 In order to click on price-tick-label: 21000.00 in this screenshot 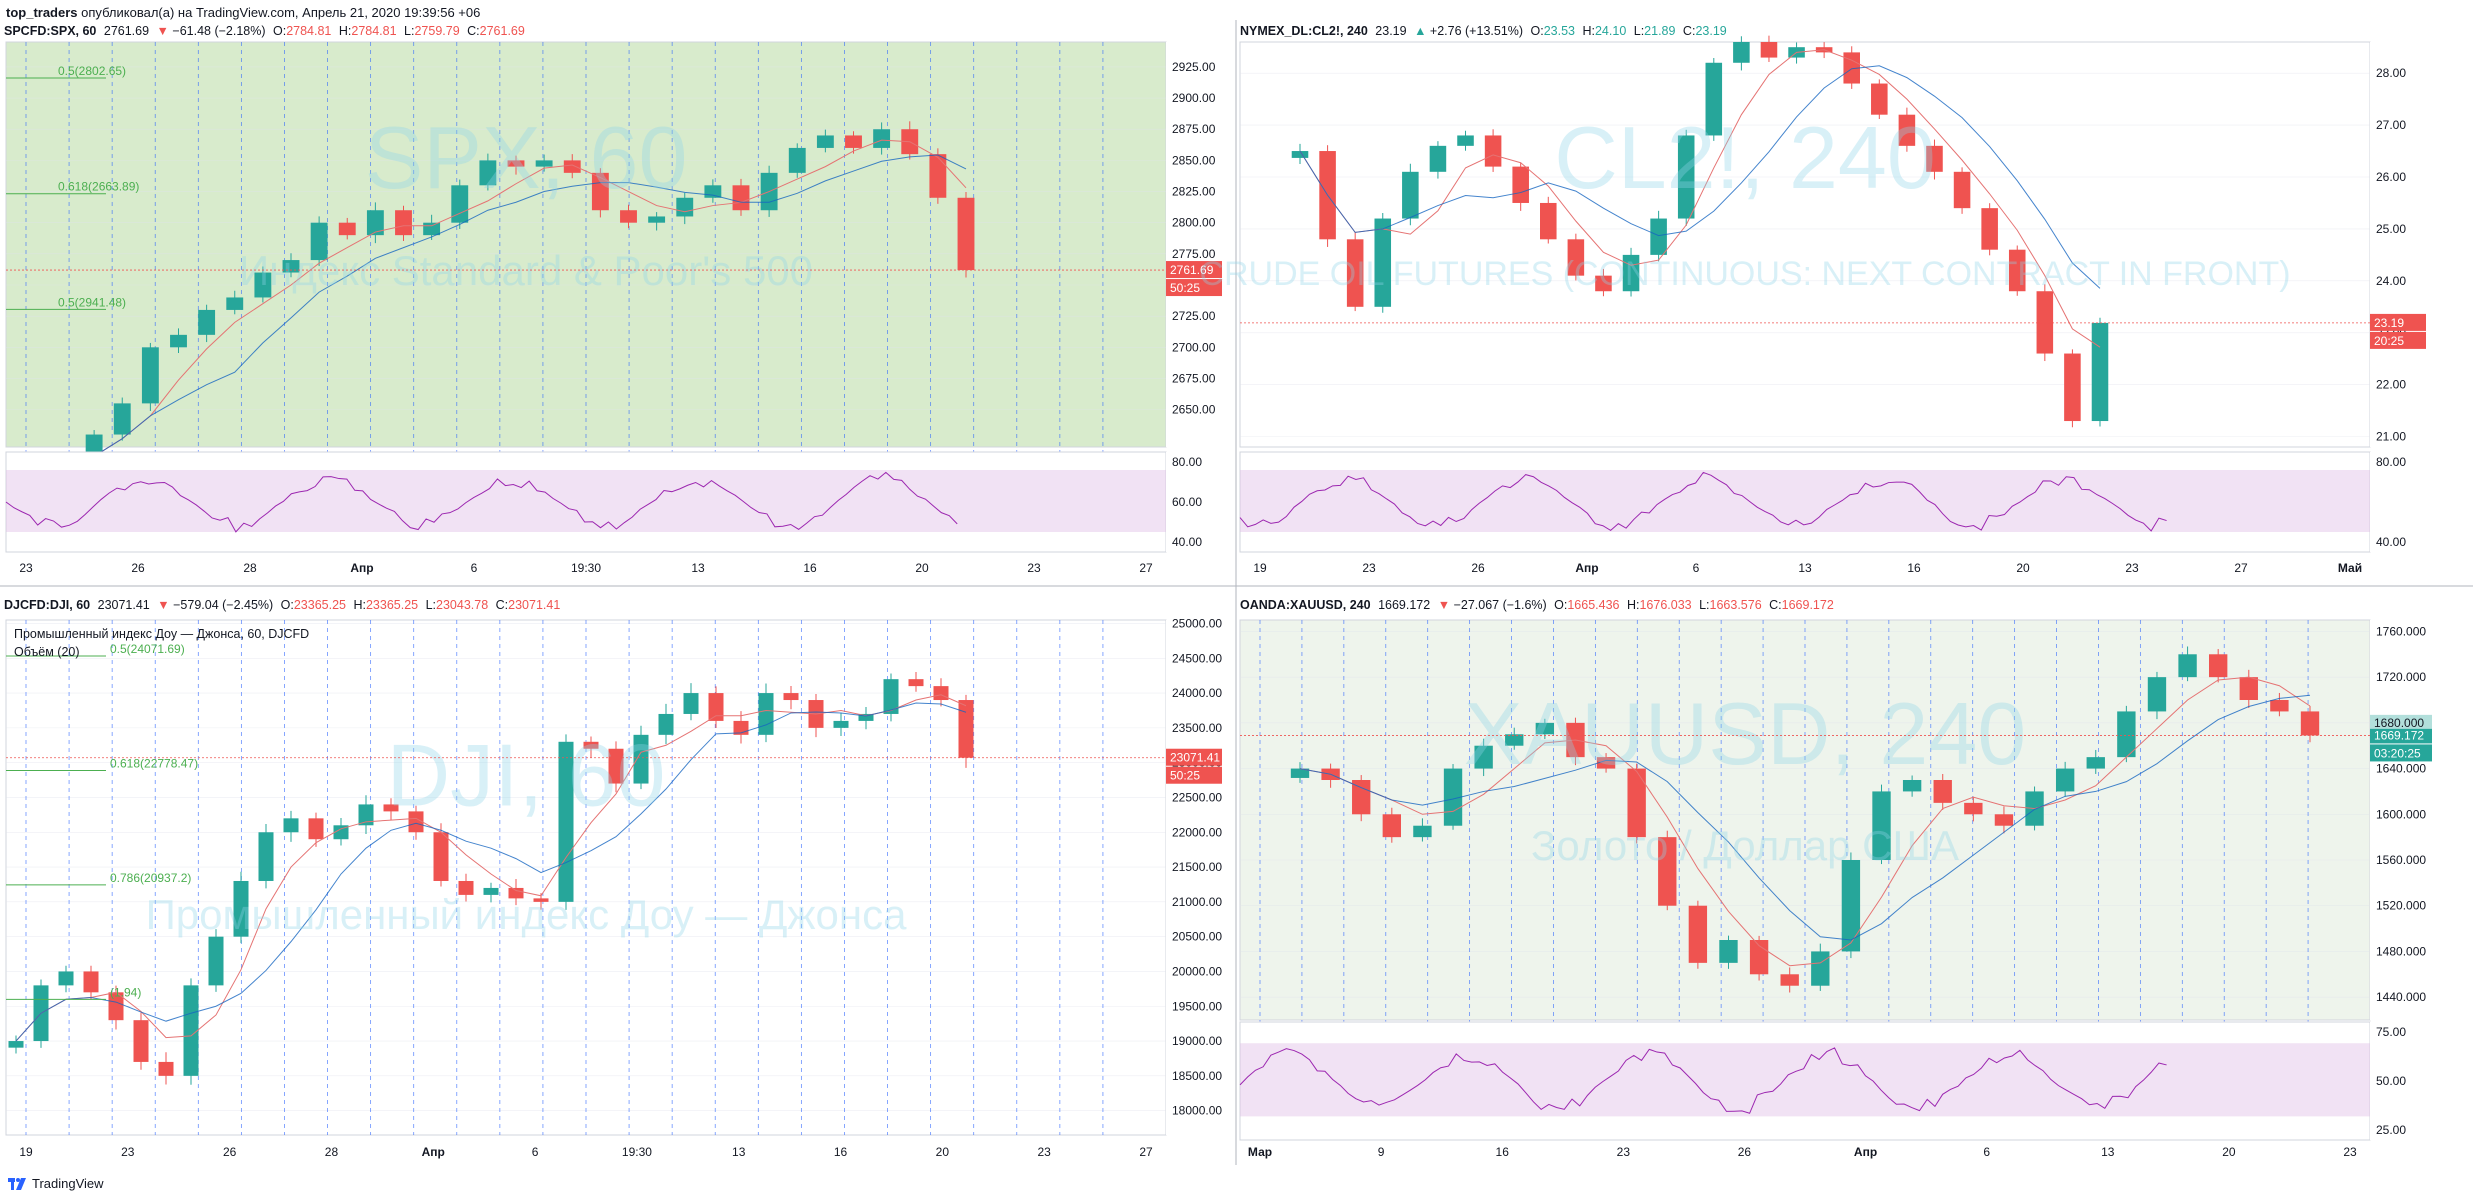, I will do `click(1197, 902)`.